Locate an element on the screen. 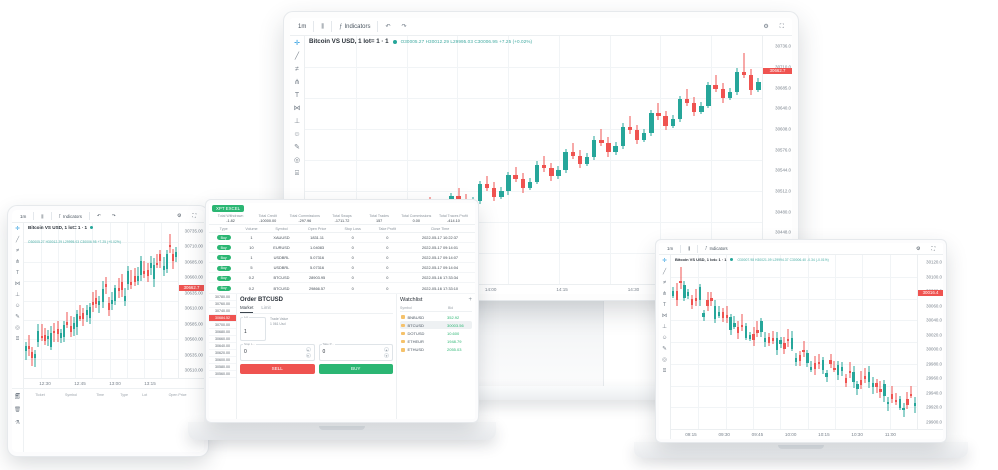 This screenshot has width=998, height=470. watchlist-row: ETHUSD 2055.03 is located at coordinates (436, 350).